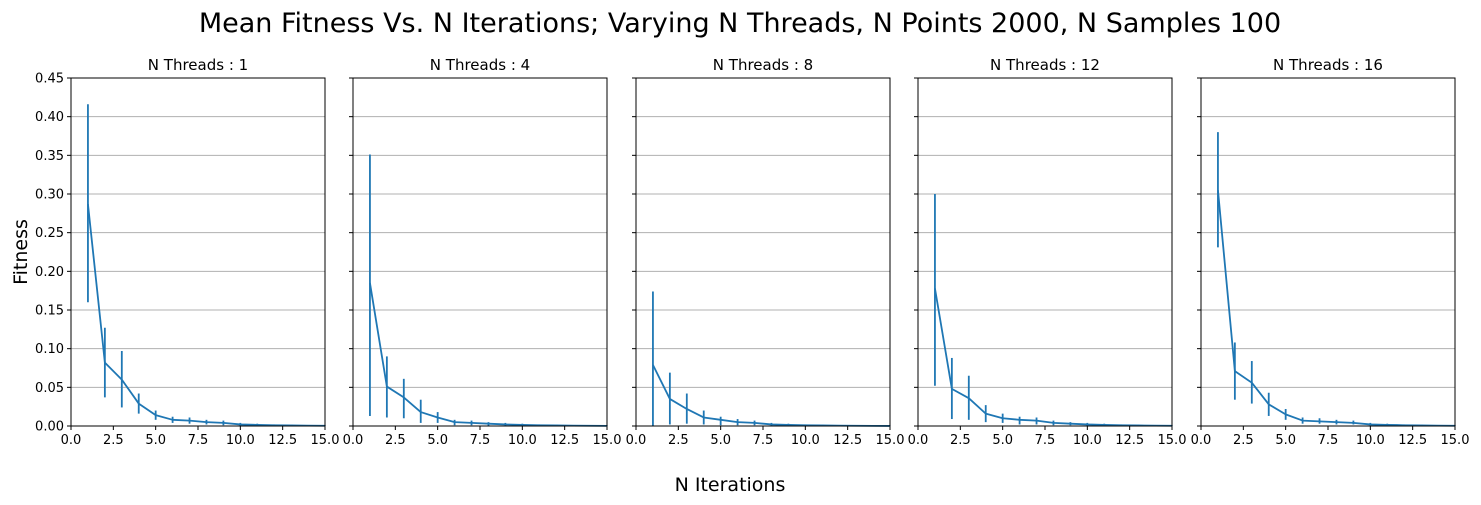 The height and width of the screenshot is (505, 1481). I want to click on panel-4: 0.0 2.5 5.0 7.5 10.0 12.5 15.0 N Threads : 12, so click(1047, 252).